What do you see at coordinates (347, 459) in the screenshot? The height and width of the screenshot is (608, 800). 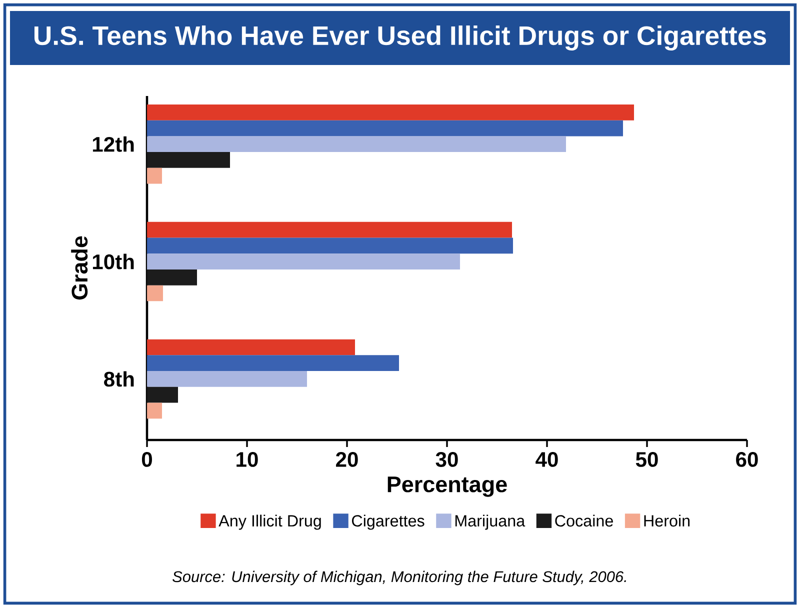 I see `x-tick-label: 20` at bounding box center [347, 459].